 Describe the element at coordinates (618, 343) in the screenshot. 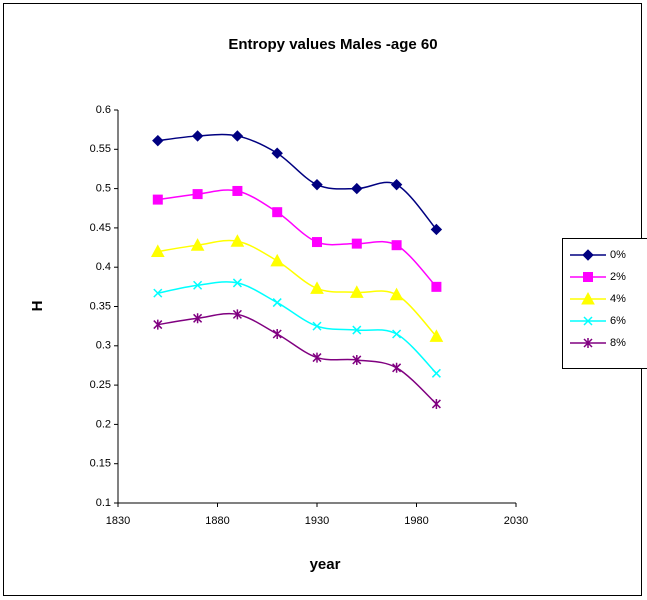

I see `legend-label: 8%` at that location.